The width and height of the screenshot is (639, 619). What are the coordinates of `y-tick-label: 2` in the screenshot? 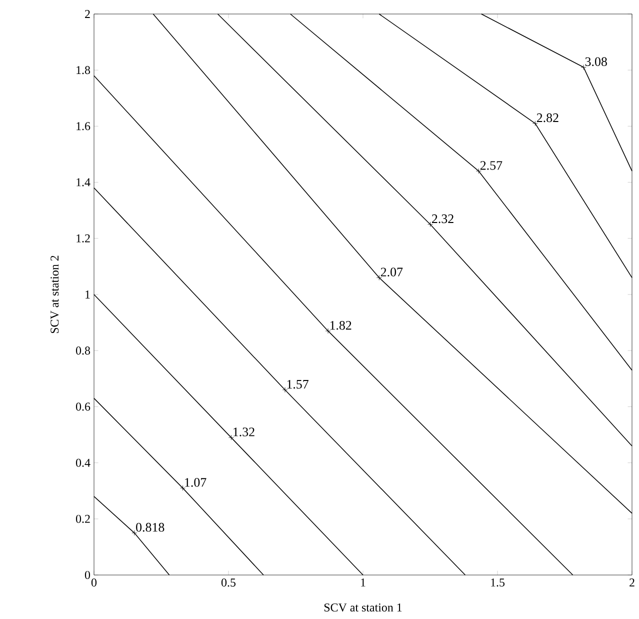 It's located at (87, 14).